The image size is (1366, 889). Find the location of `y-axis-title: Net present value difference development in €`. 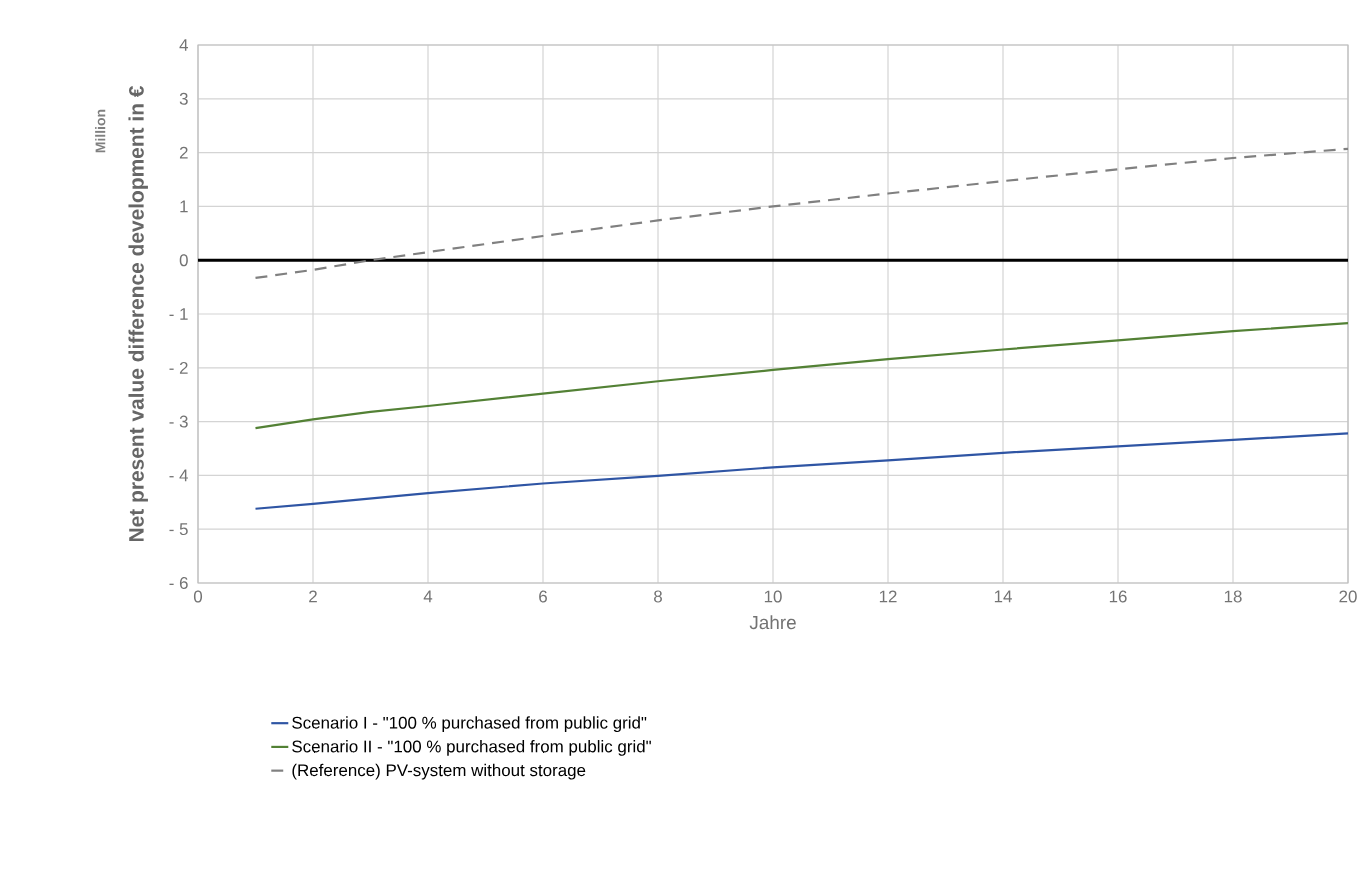

y-axis-title: Net present value difference development in € is located at coordinates (138, 313).